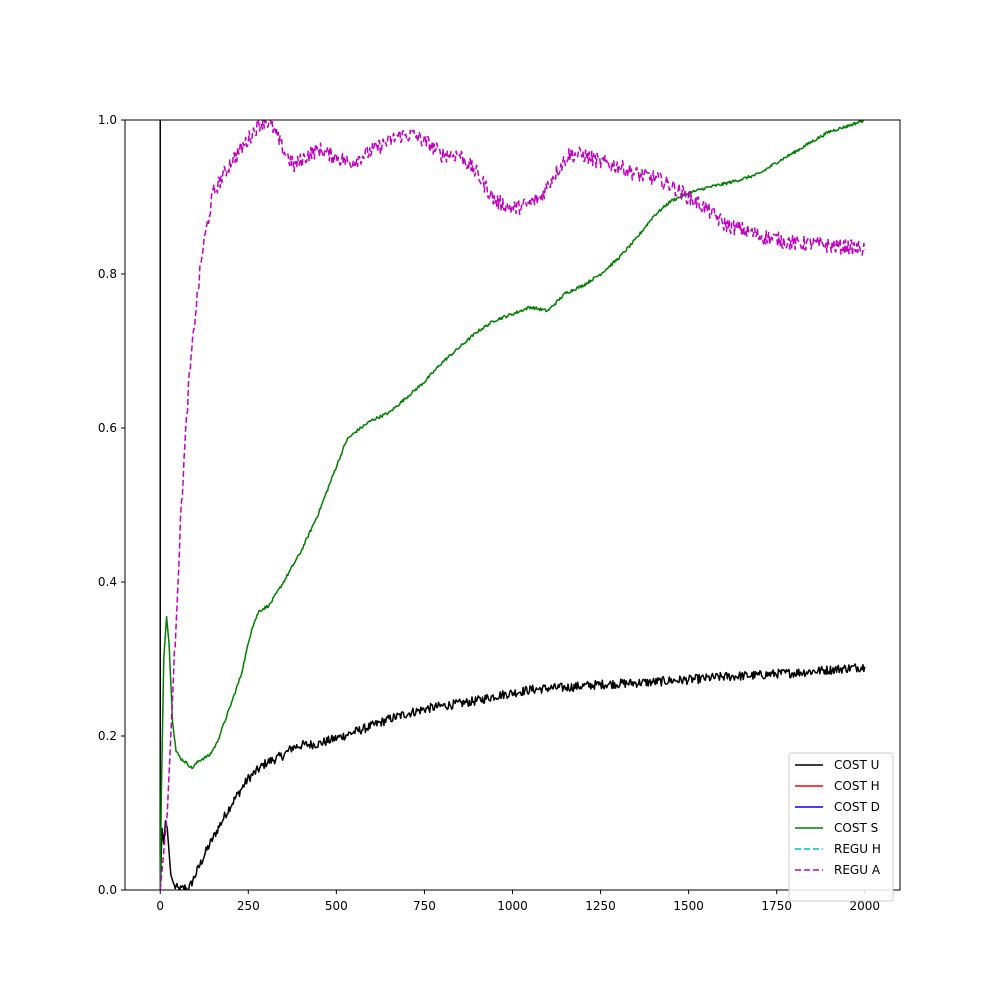 This screenshot has height=1000, width=1000. Describe the element at coordinates (107, 582) in the screenshot. I see `y-tick-label: 0.4` at that location.